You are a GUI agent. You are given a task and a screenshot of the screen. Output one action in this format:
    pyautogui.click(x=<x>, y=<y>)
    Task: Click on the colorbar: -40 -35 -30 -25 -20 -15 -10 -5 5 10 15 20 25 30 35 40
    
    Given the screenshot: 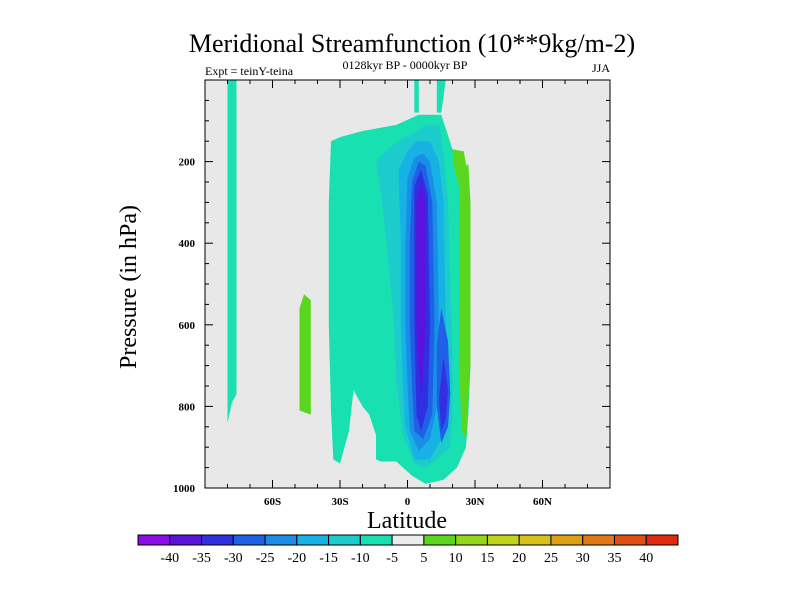 What is the action you would take?
    pyautogui.click(x=408, y=550)
    